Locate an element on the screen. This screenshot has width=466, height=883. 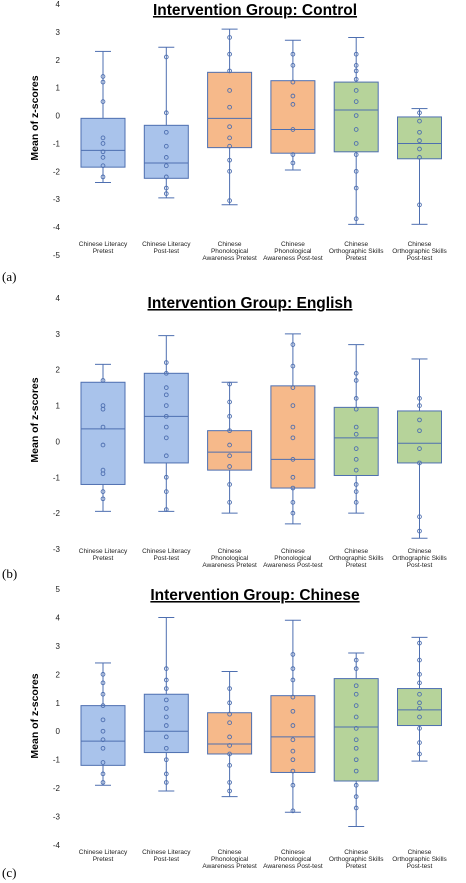
panel-label: (a) is located at coordinates (9, 276).